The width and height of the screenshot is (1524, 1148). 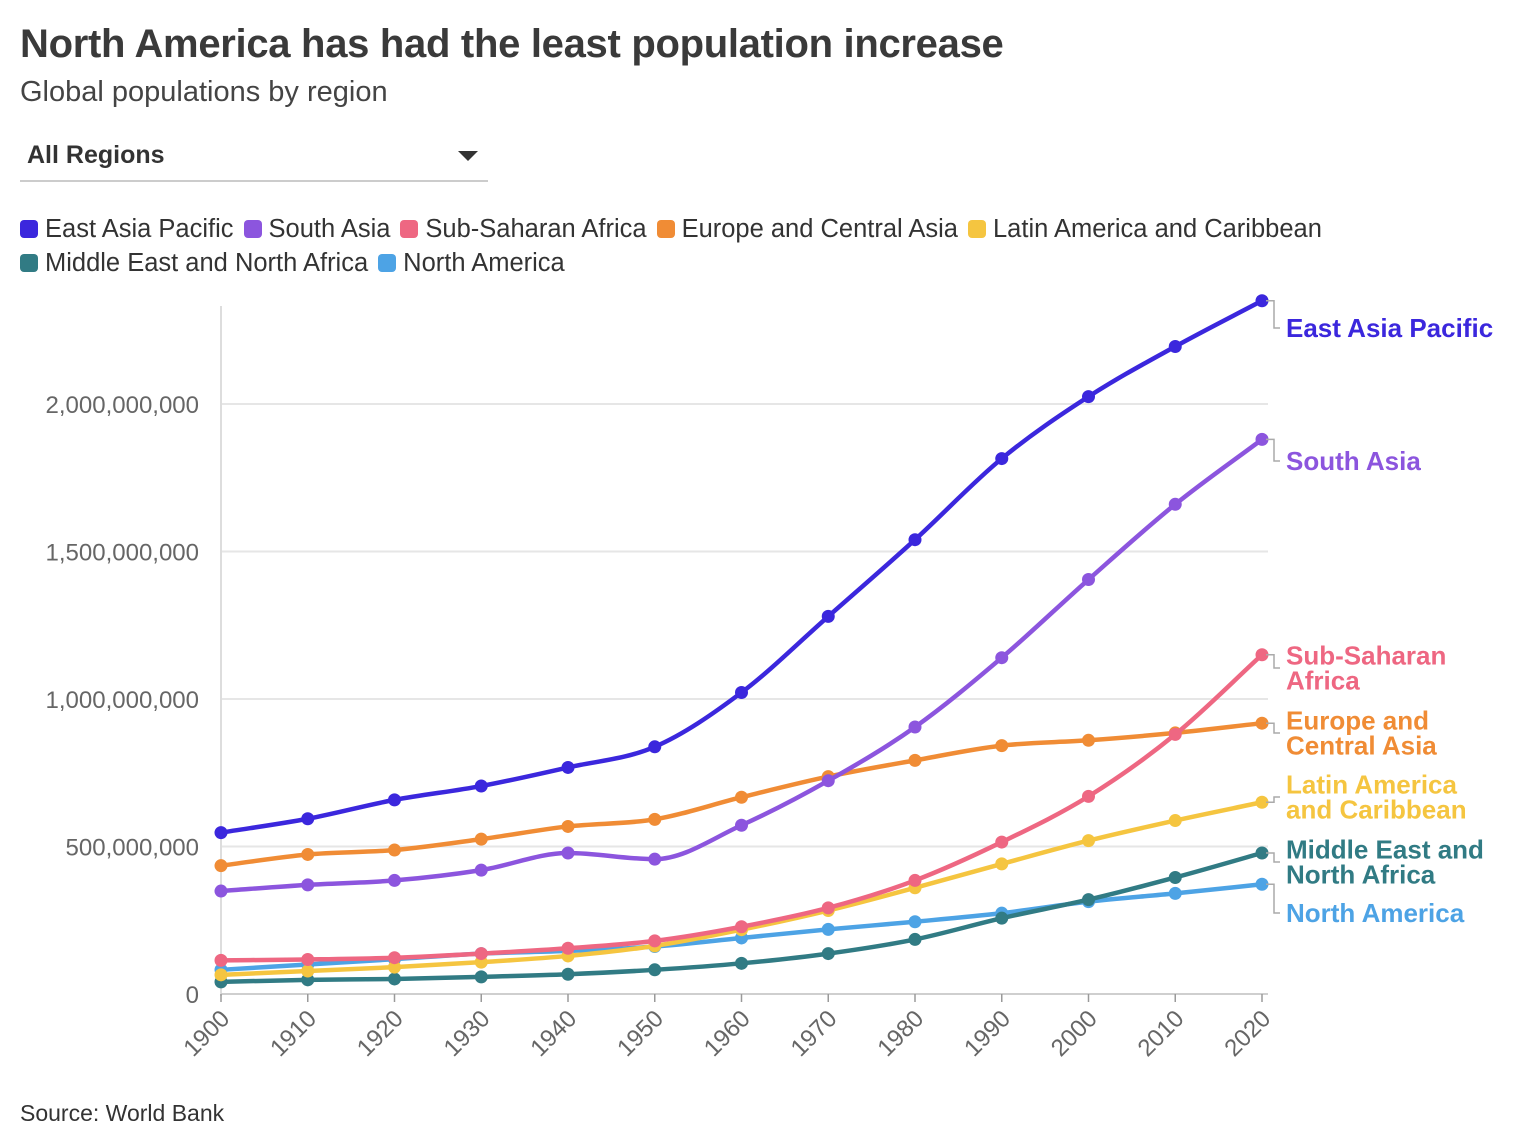 I want to click on end-label-middle-east-and-north-africa: North Africa, so click(x=1361, y=875).